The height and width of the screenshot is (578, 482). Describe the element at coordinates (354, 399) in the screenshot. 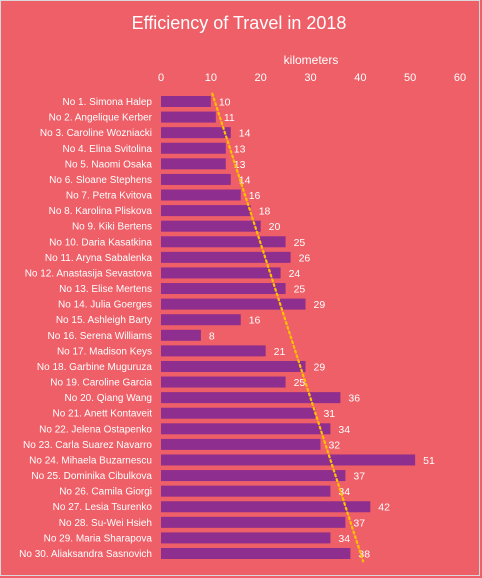

I see `data-label: 36` at that location.